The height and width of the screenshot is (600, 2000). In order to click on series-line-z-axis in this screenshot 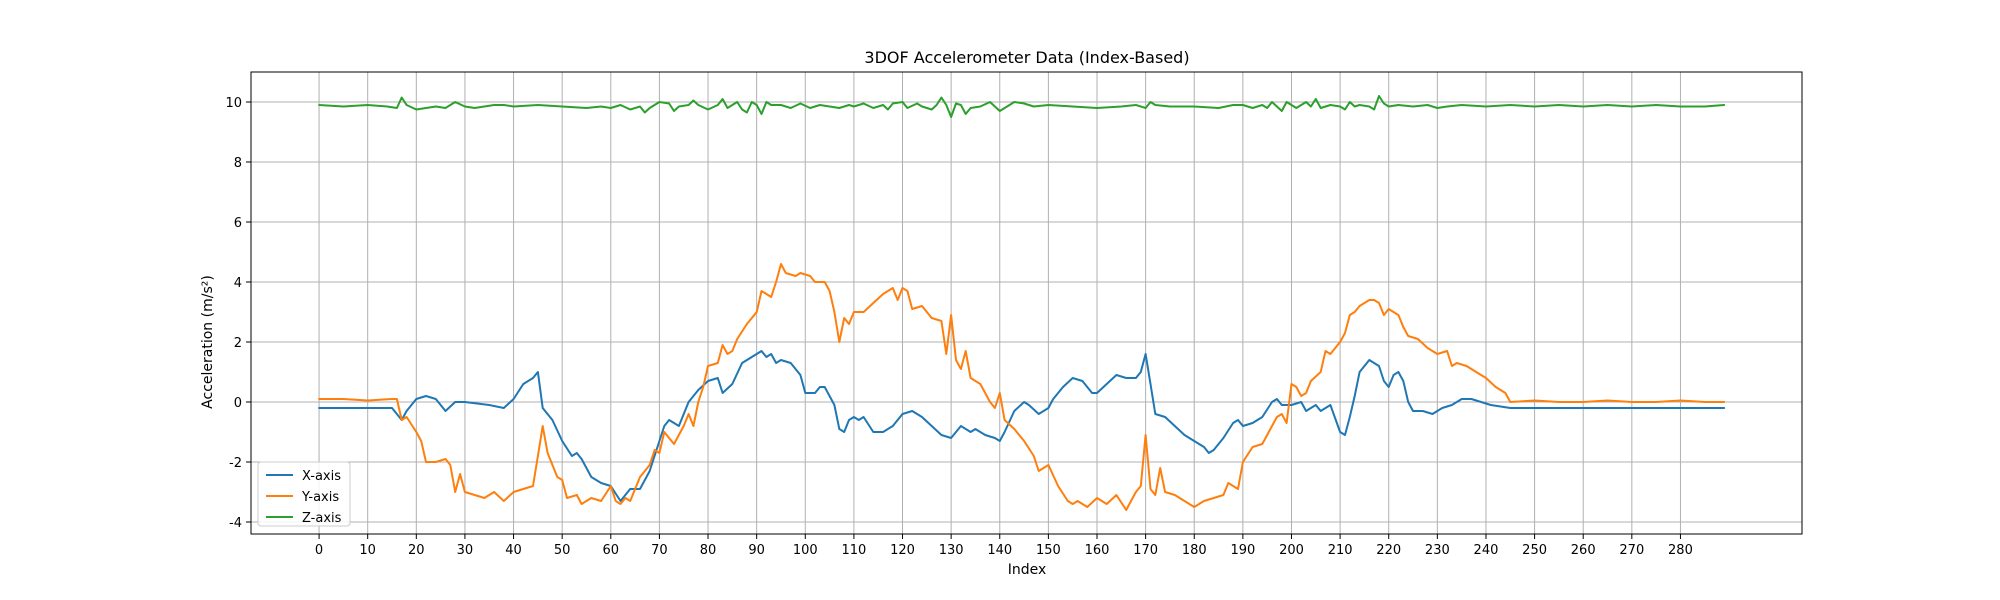, I will do `click(1022, 106)`.